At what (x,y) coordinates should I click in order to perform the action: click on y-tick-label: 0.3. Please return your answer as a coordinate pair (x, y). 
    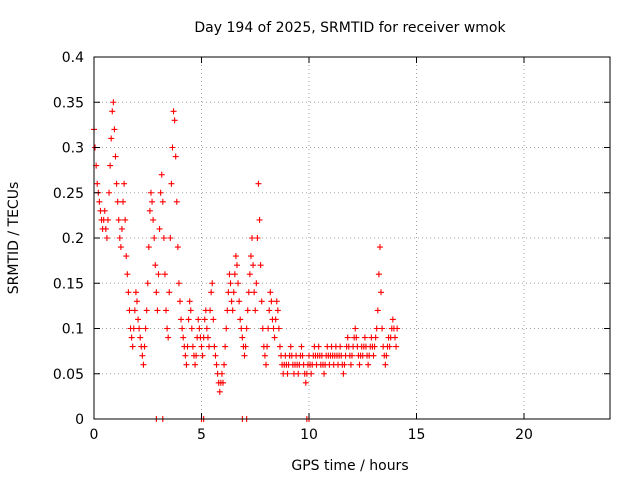
    Looking at the image, I should click on (73, 149).